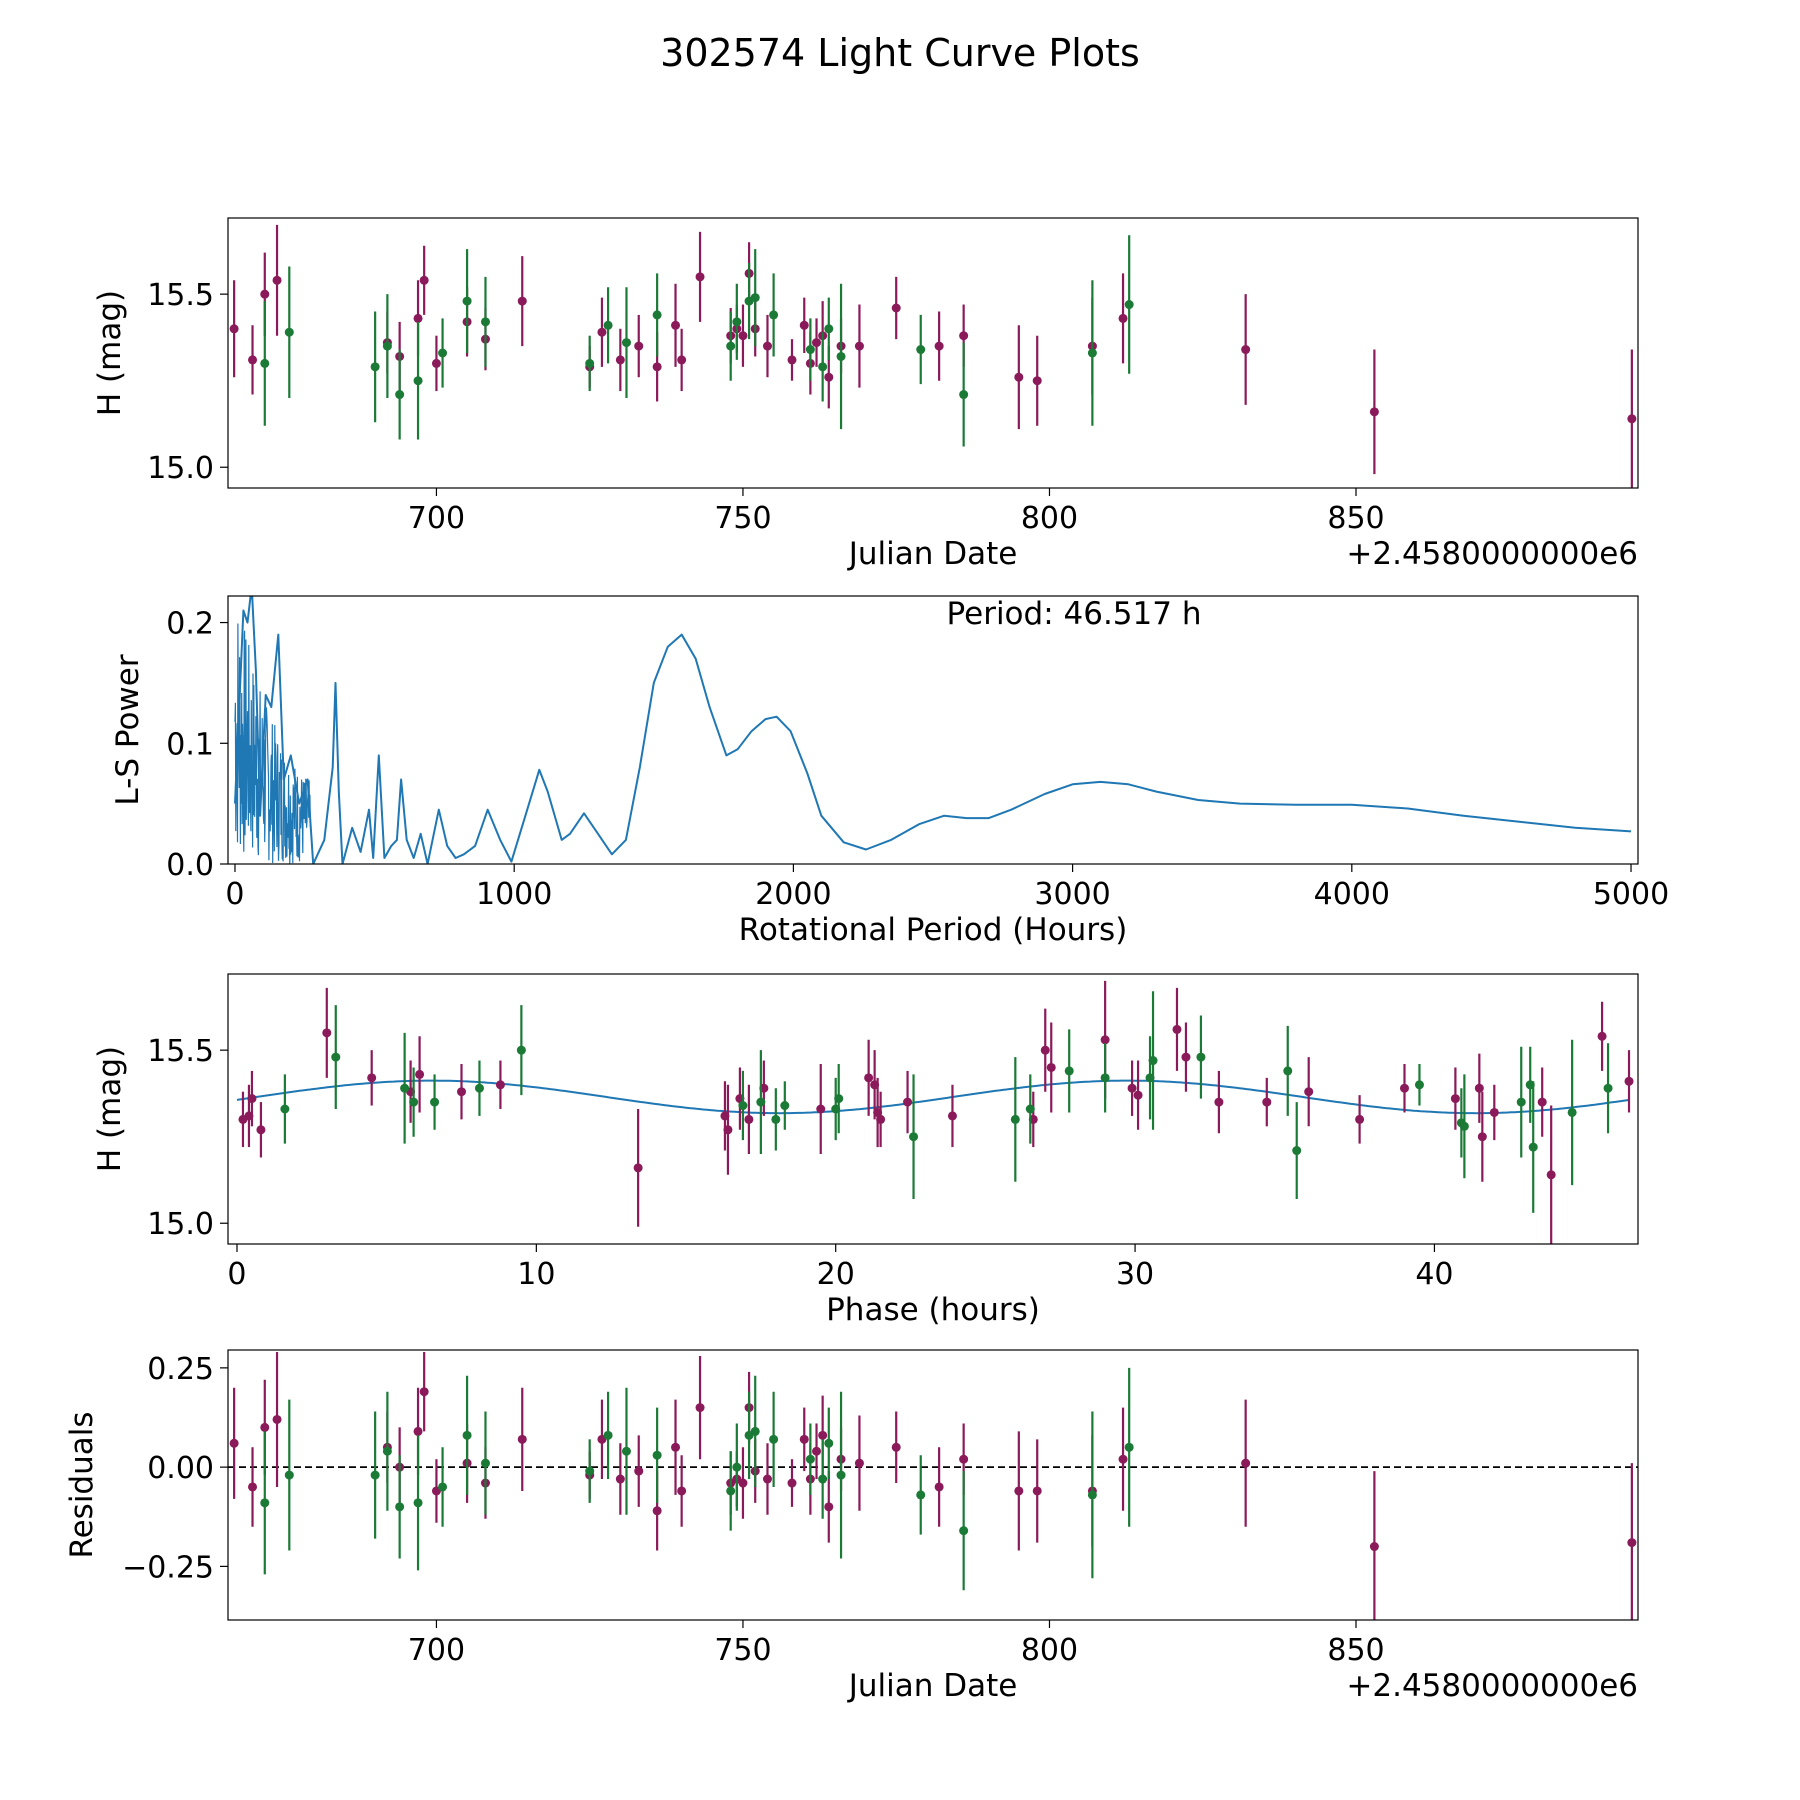  Describe the element at coordinates (110, 353) in the screenshot. I see `lightcurve-ylabel: H (mag)` at that location.